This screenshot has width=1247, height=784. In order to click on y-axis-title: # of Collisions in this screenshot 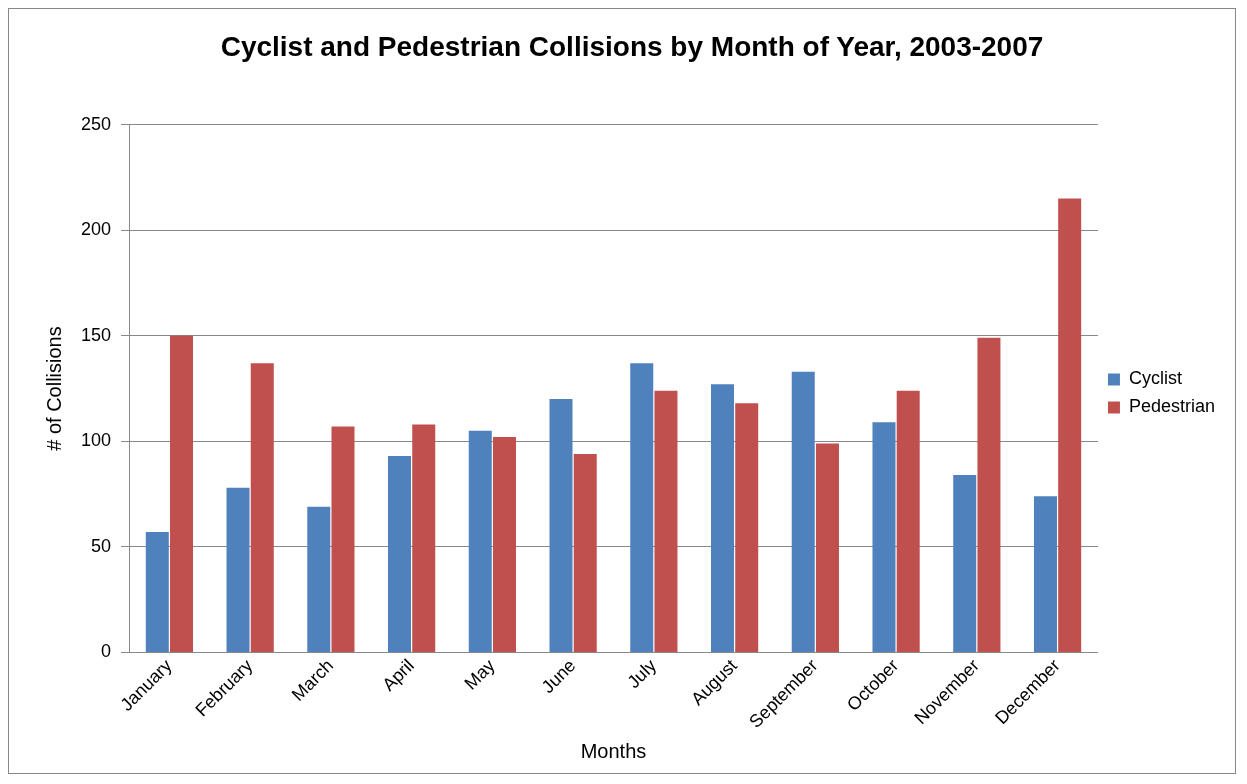, I will do `click(53, 388)`.